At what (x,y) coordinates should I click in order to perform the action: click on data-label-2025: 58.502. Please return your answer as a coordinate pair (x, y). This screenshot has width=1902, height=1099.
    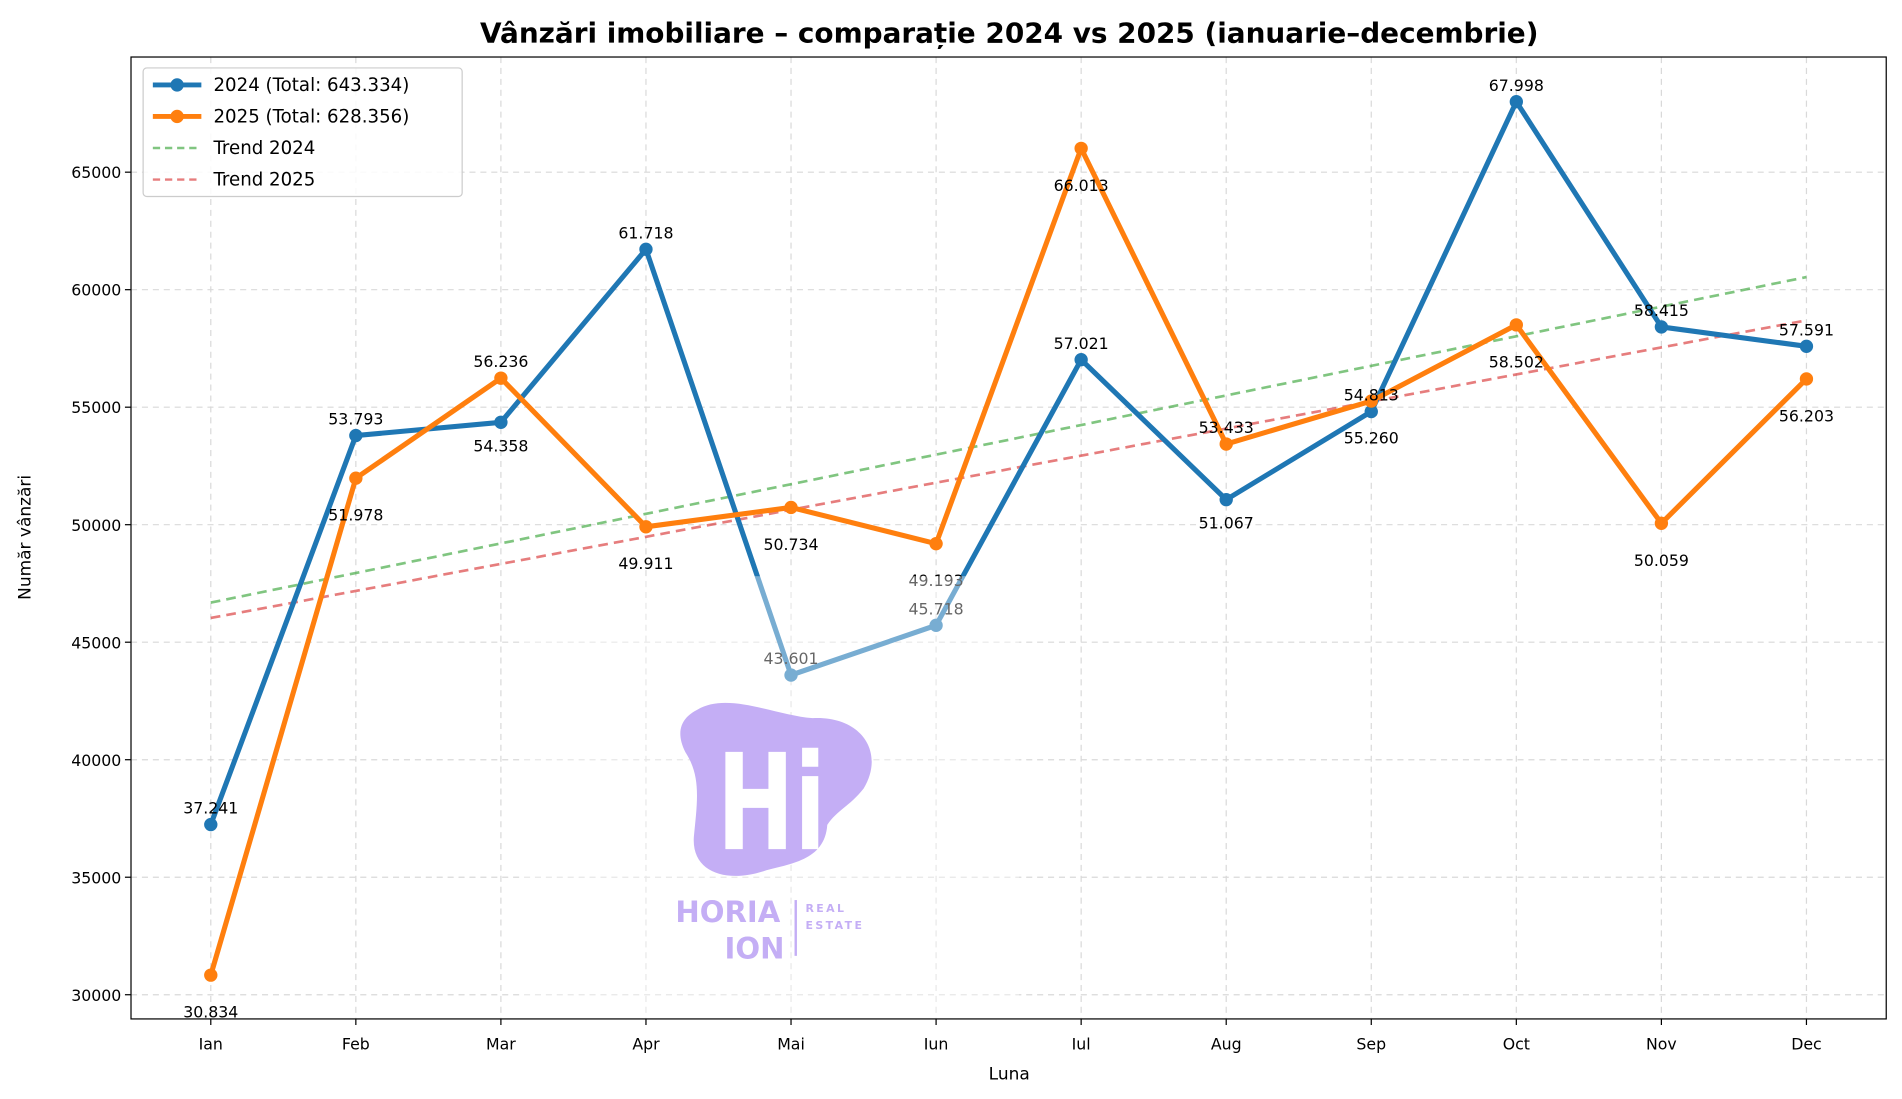
    Looking at the image, I should click on (1516, 361).